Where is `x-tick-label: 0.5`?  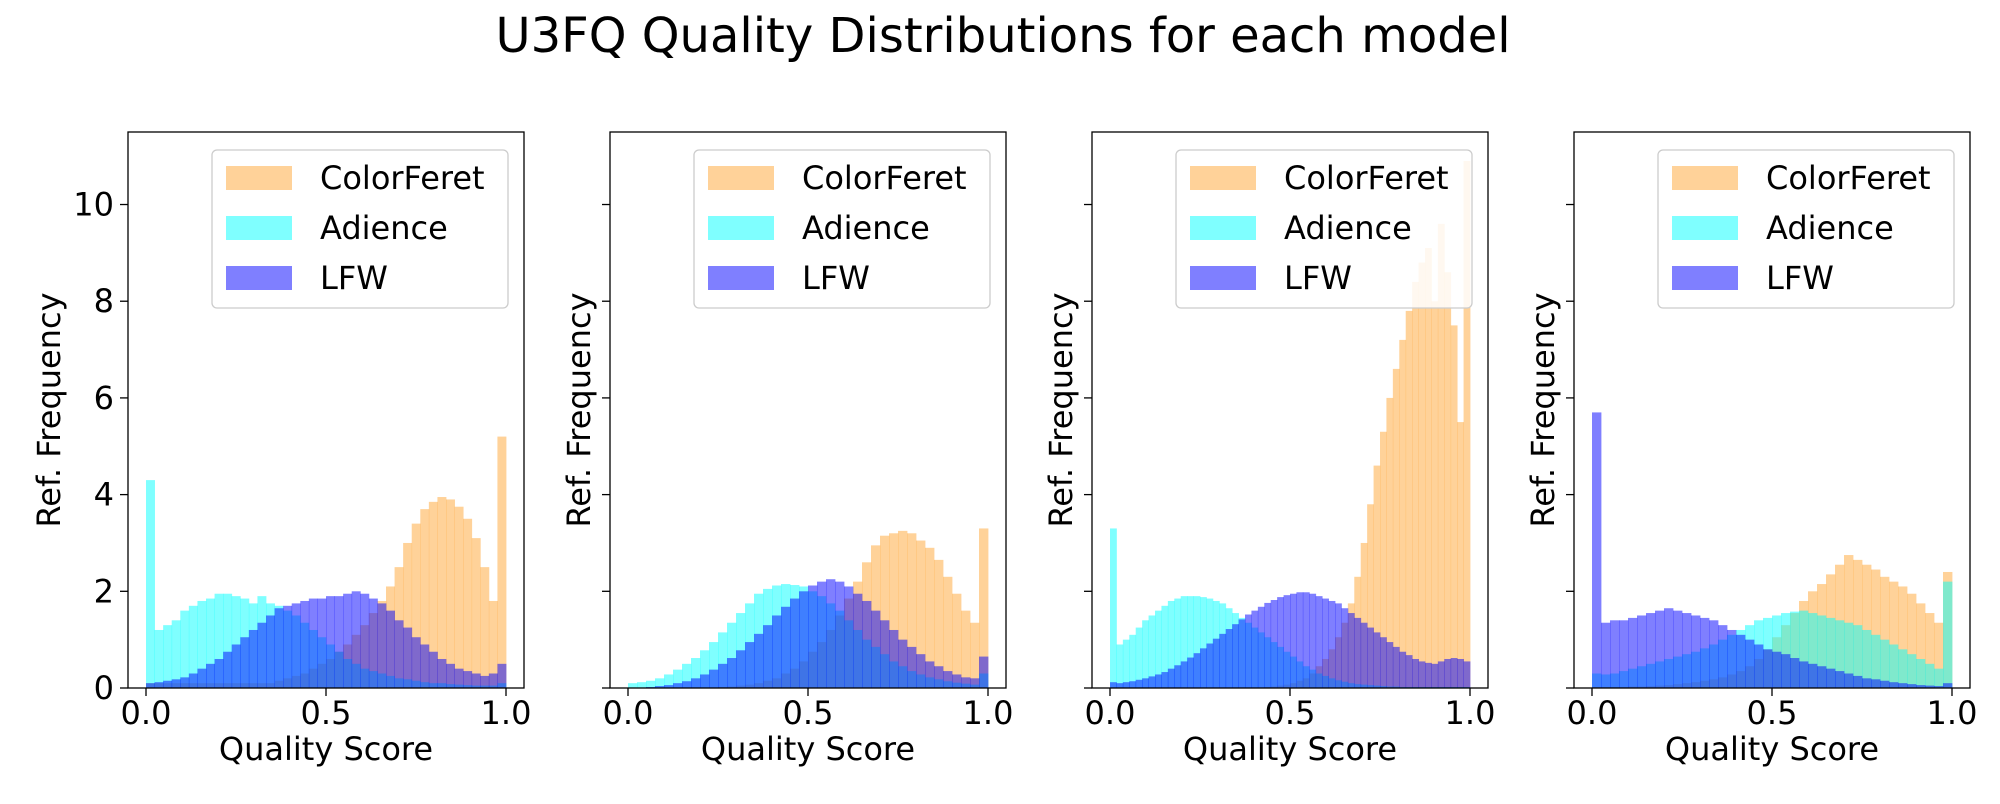 x-tick-label: 0.5 is located at coordinates (1772, 713).